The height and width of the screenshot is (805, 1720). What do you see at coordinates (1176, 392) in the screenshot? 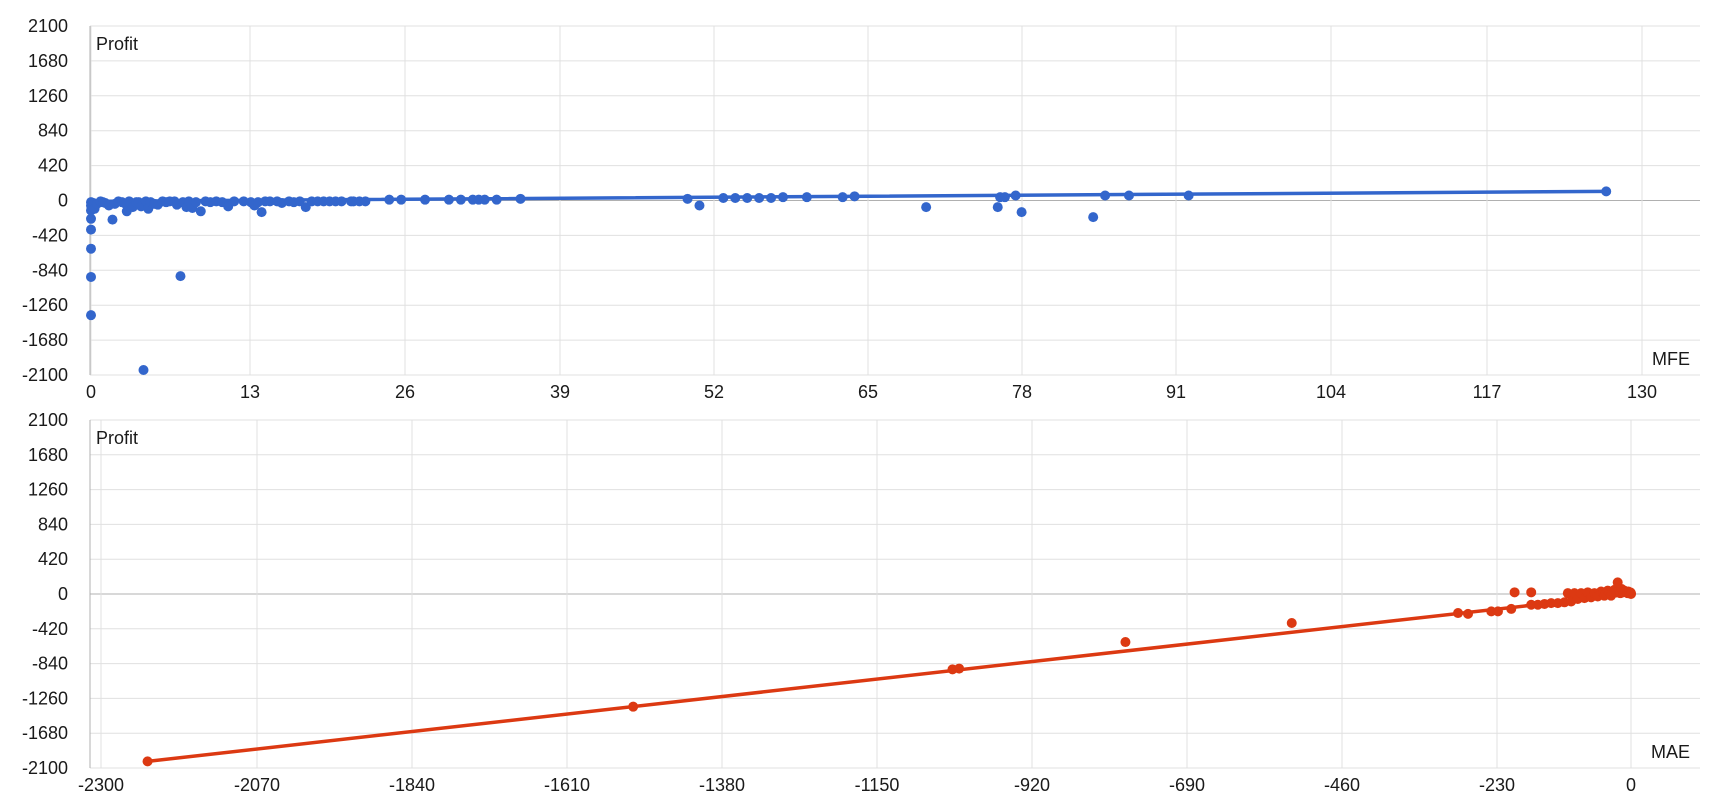
I see `x-tick-label: 91` at bounding box center [1176, 392].